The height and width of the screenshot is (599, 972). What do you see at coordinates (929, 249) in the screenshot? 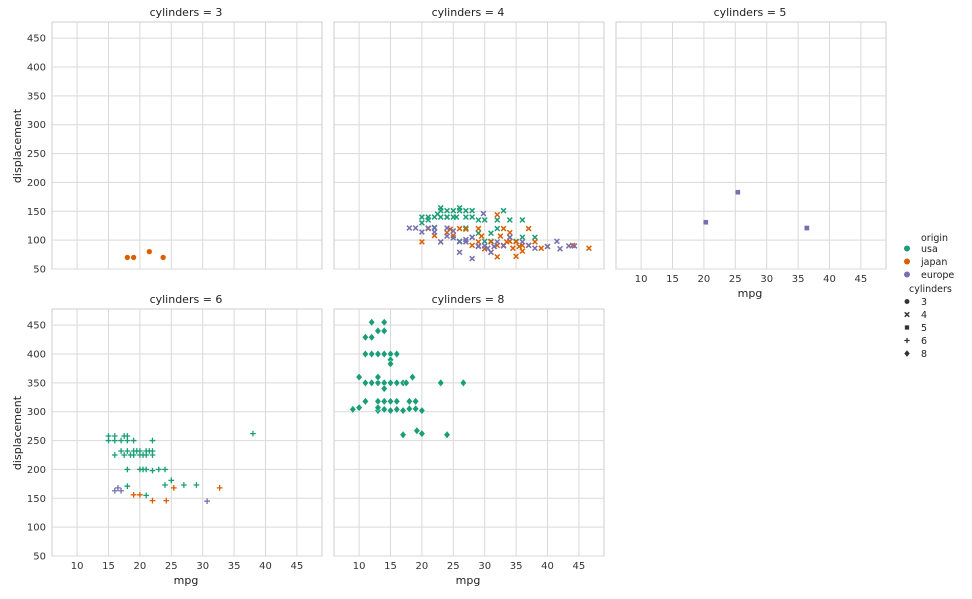
I see `legend-label-usa: usa` at bounding box center [929, 249].